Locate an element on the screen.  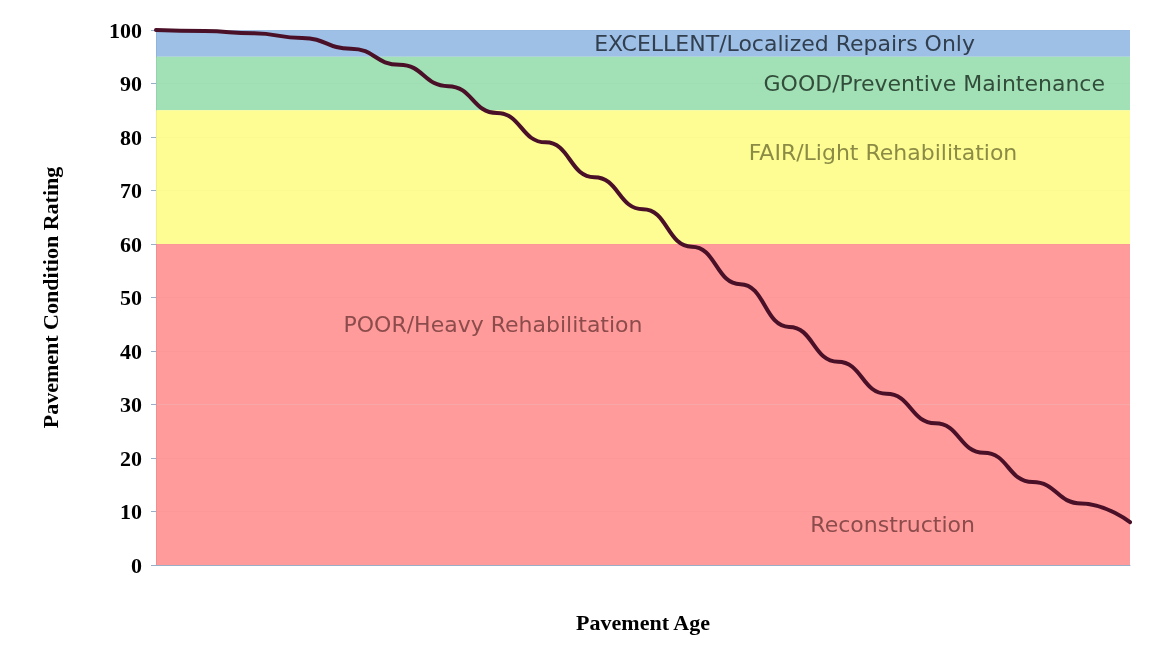
y-axis-title: Pavement Condition Rating is located at coordinates (50, 297).